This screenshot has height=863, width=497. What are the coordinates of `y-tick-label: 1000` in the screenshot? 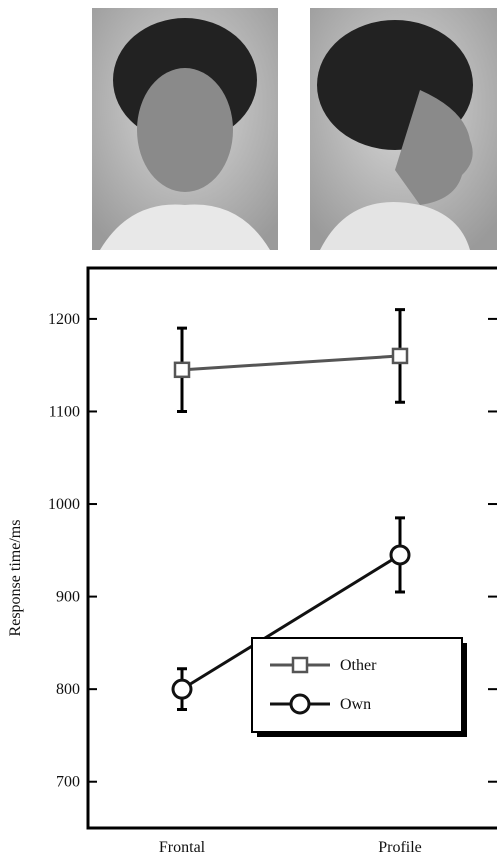 It's located at (64, 504).